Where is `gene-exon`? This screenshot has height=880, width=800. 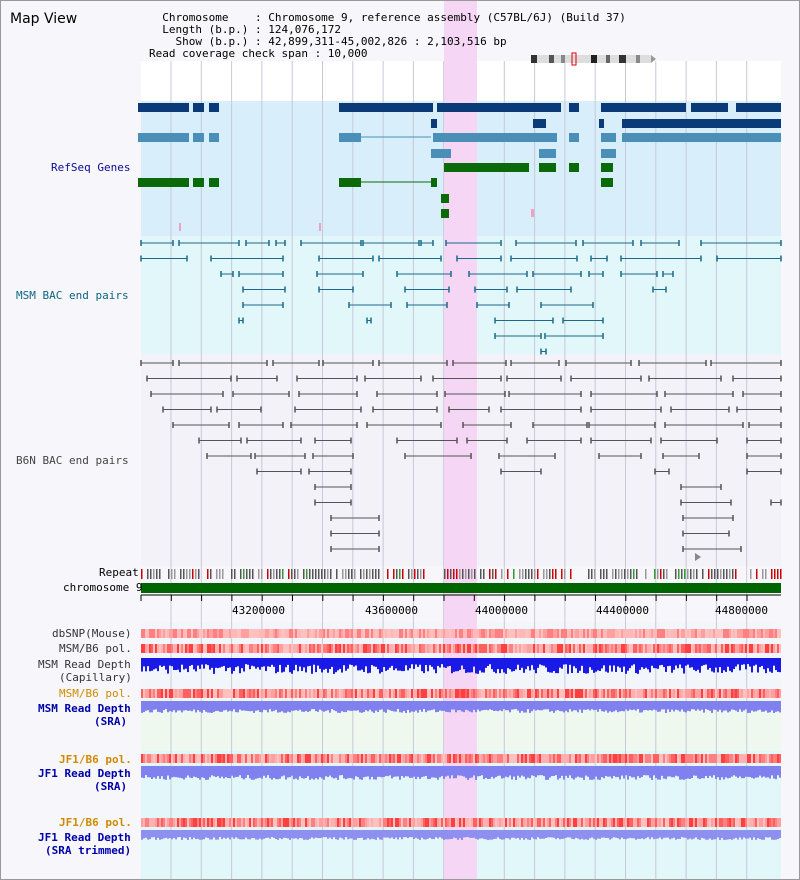
gene-exon is located at coordinates (163, 137).